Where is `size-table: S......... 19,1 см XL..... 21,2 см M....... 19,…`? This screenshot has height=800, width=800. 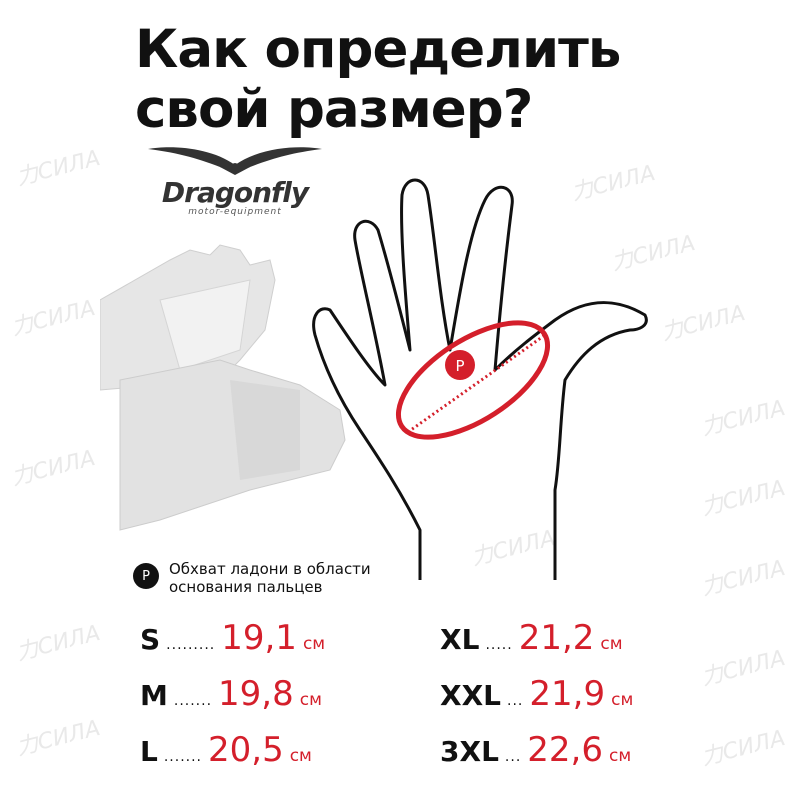
size-table: S......... 19,1 см XL..... 21,2 см M....... 19,… is located at coordinates (400, 698).